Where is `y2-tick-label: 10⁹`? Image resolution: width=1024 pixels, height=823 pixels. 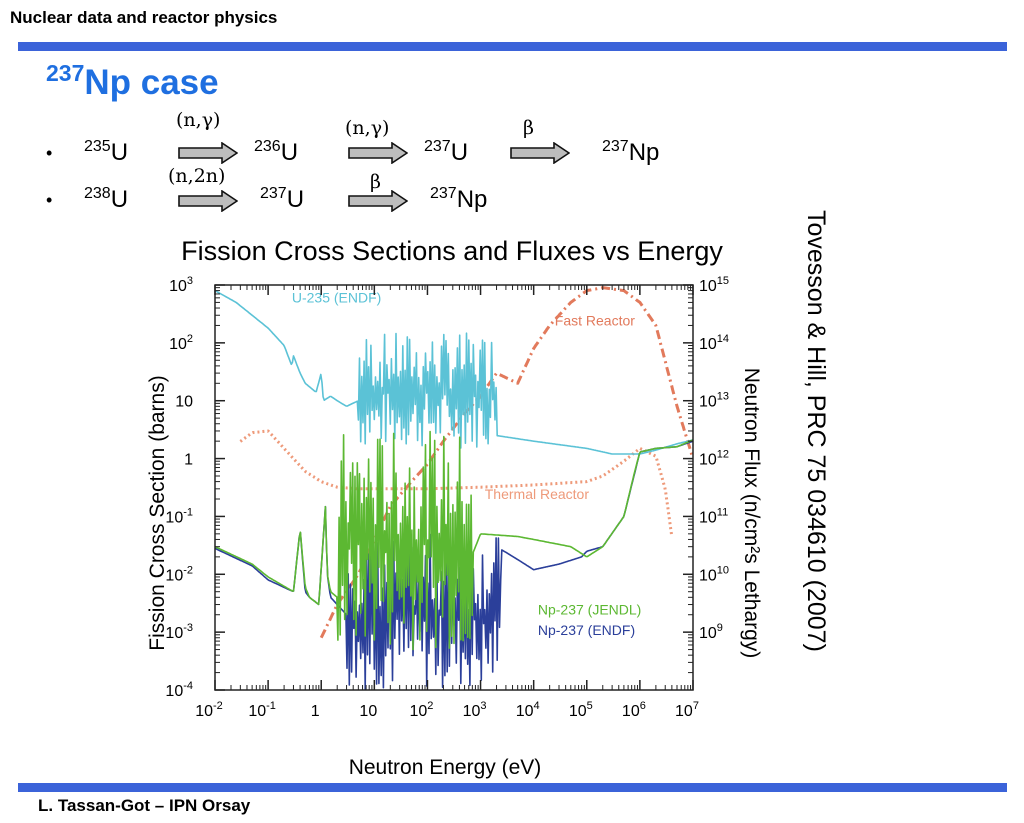 y2-tick-label: 10⁹ is located at coordinates (711, 632).